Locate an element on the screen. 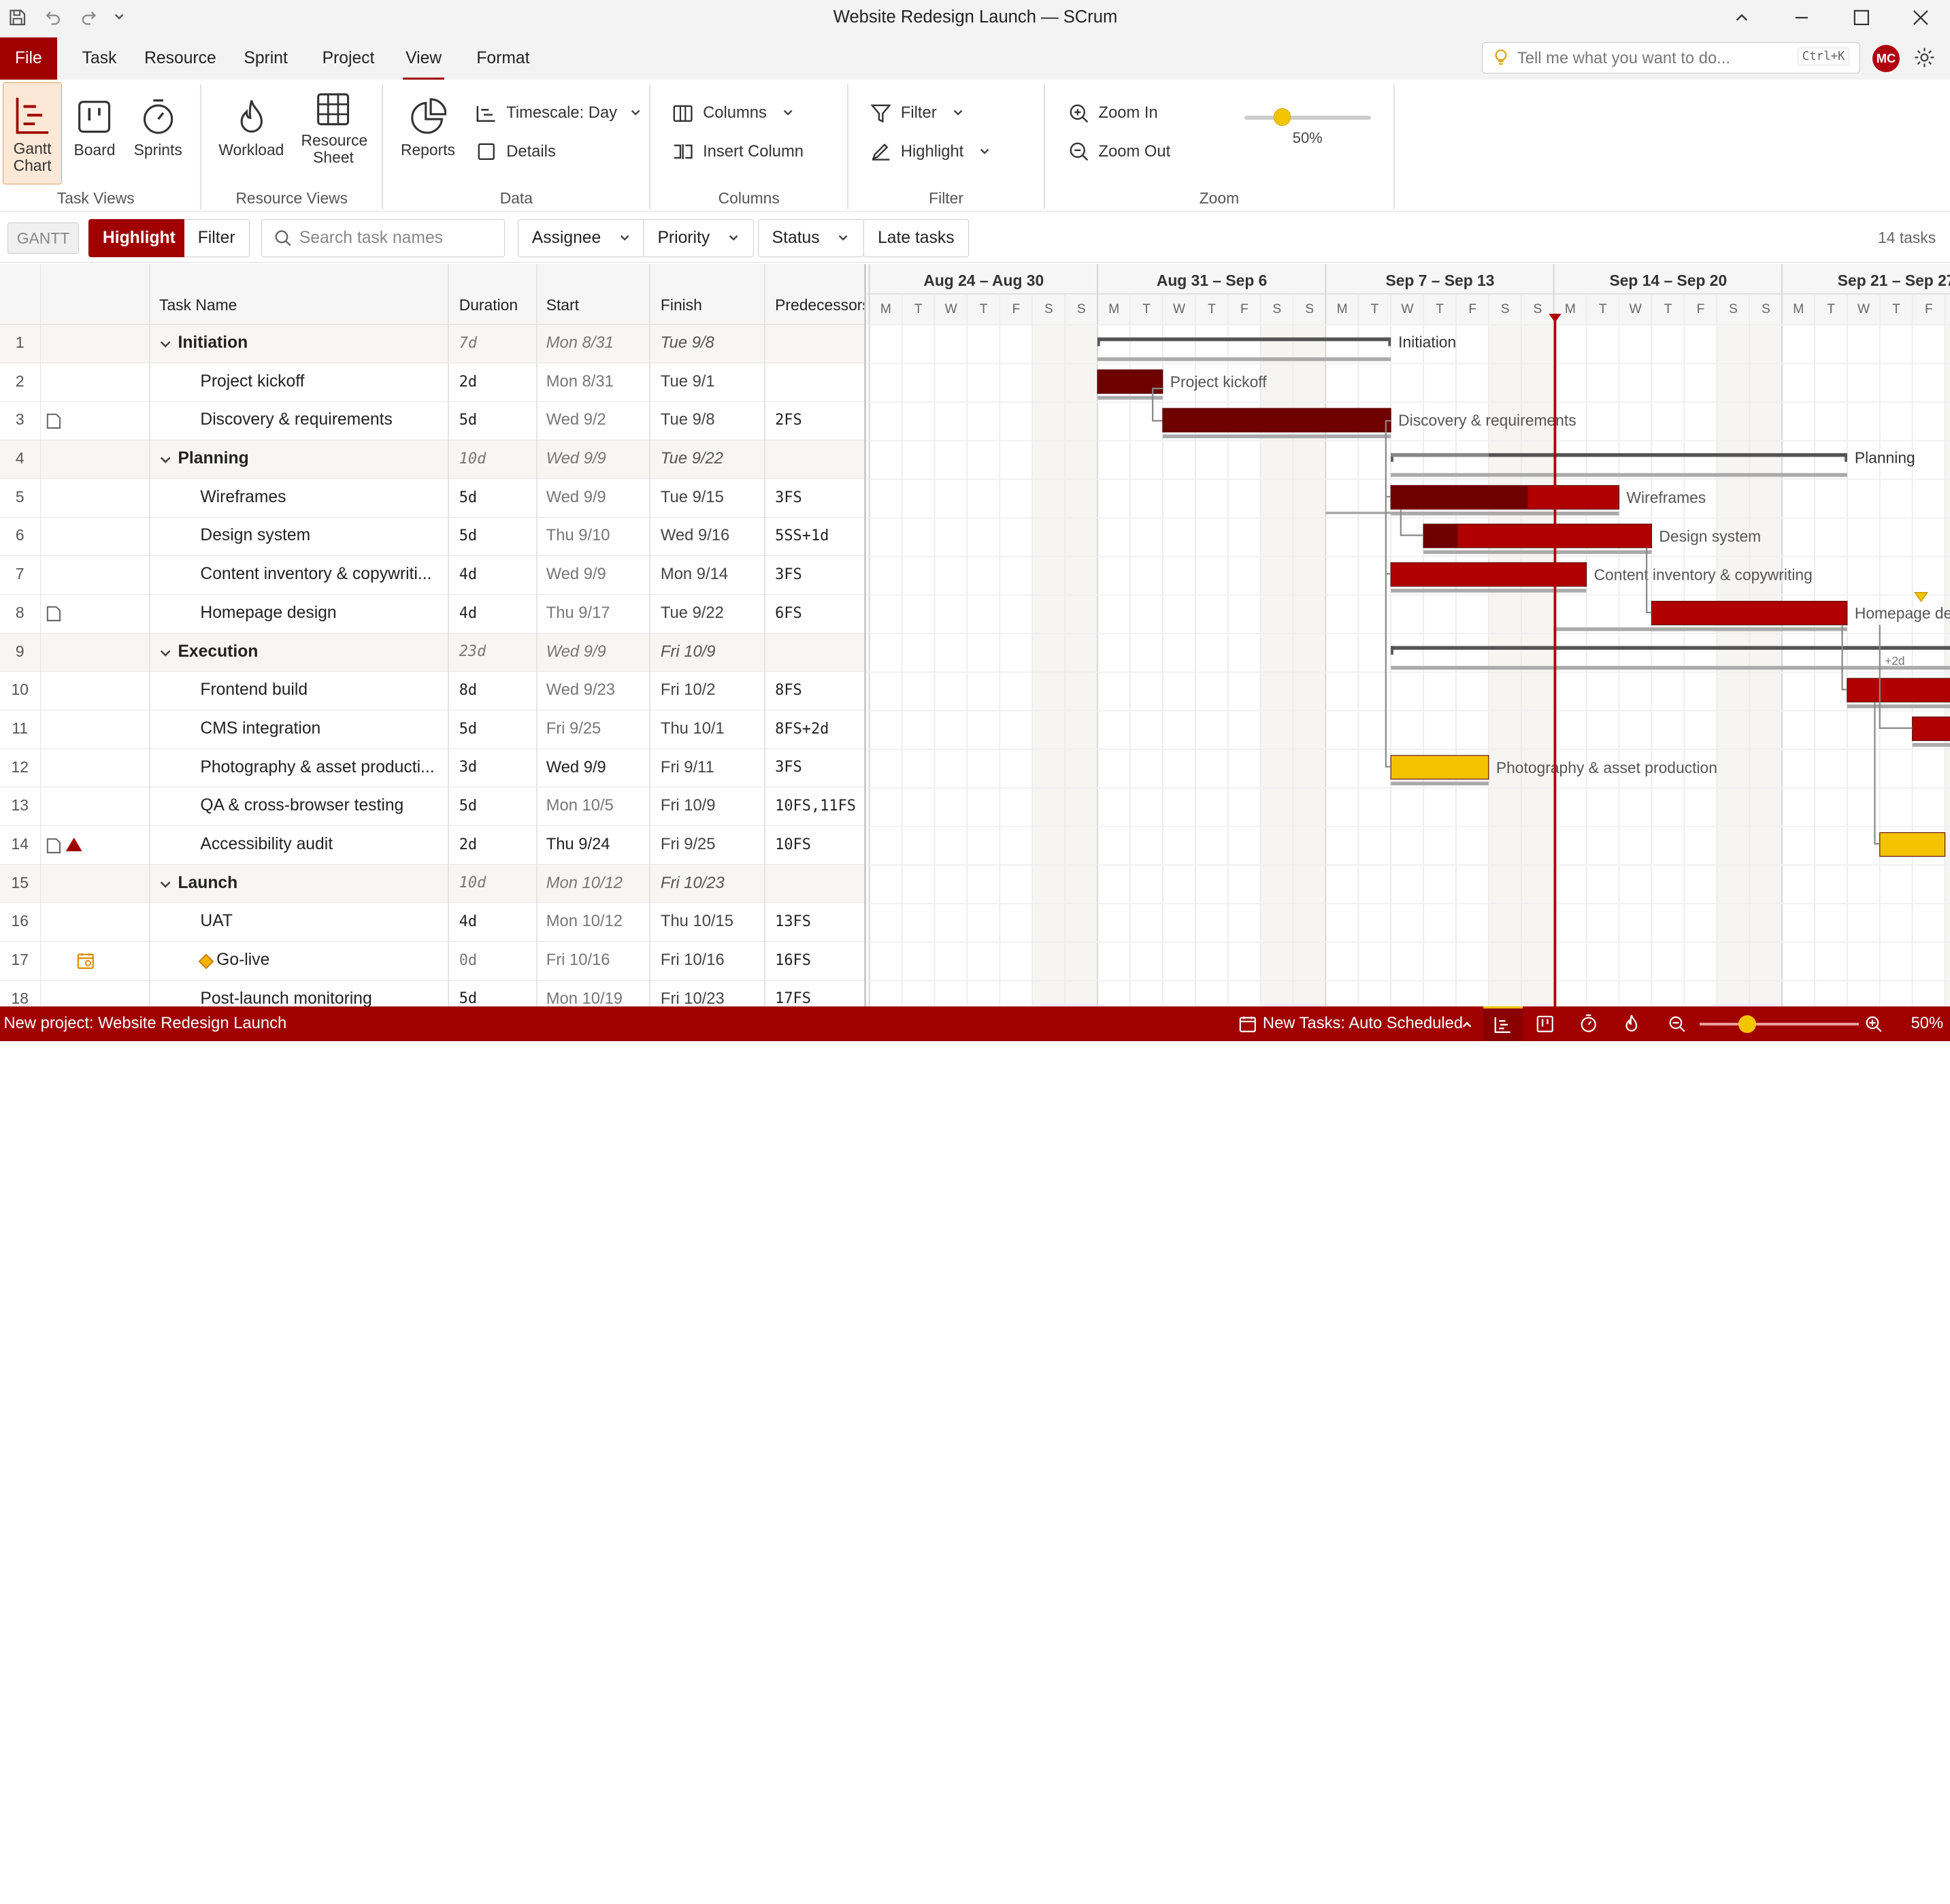 The height and width of the screenshot is (1904, 1950). late-tasks-button: Late tasks is located at coordinates (916, 238).